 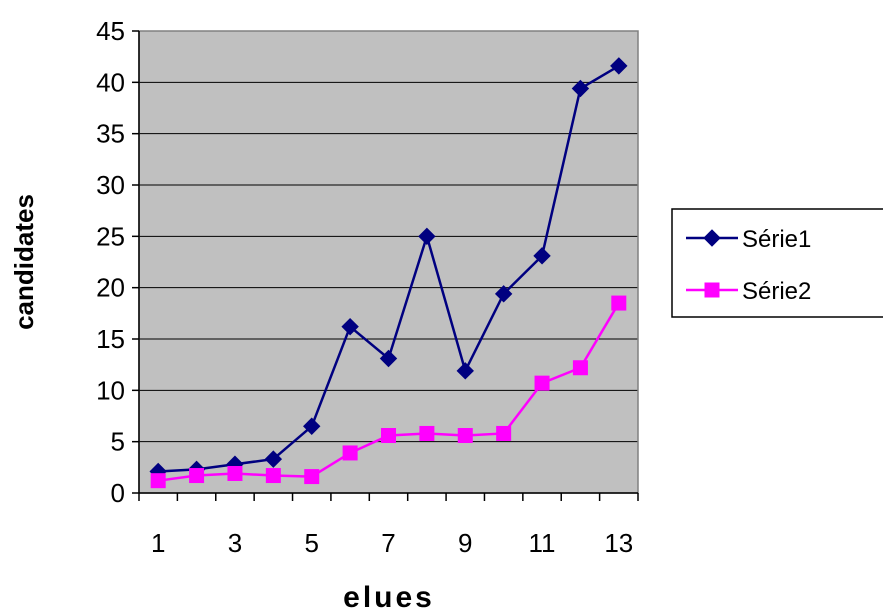 I want to click on legend-box, so click(x=777, y=263).